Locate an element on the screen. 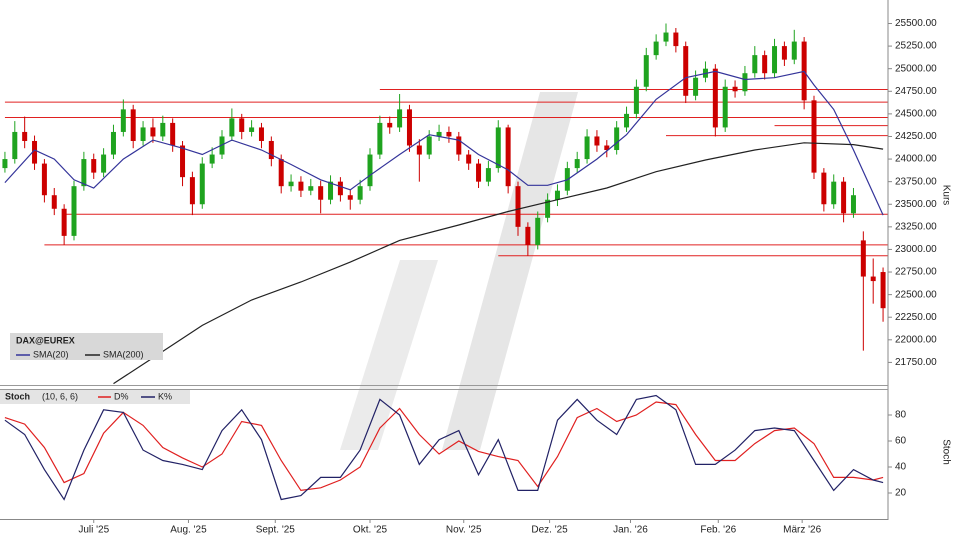 This screenshot has width=960, height=540. x-tick-label: Juli '25 is located at coordinates (93, 530).